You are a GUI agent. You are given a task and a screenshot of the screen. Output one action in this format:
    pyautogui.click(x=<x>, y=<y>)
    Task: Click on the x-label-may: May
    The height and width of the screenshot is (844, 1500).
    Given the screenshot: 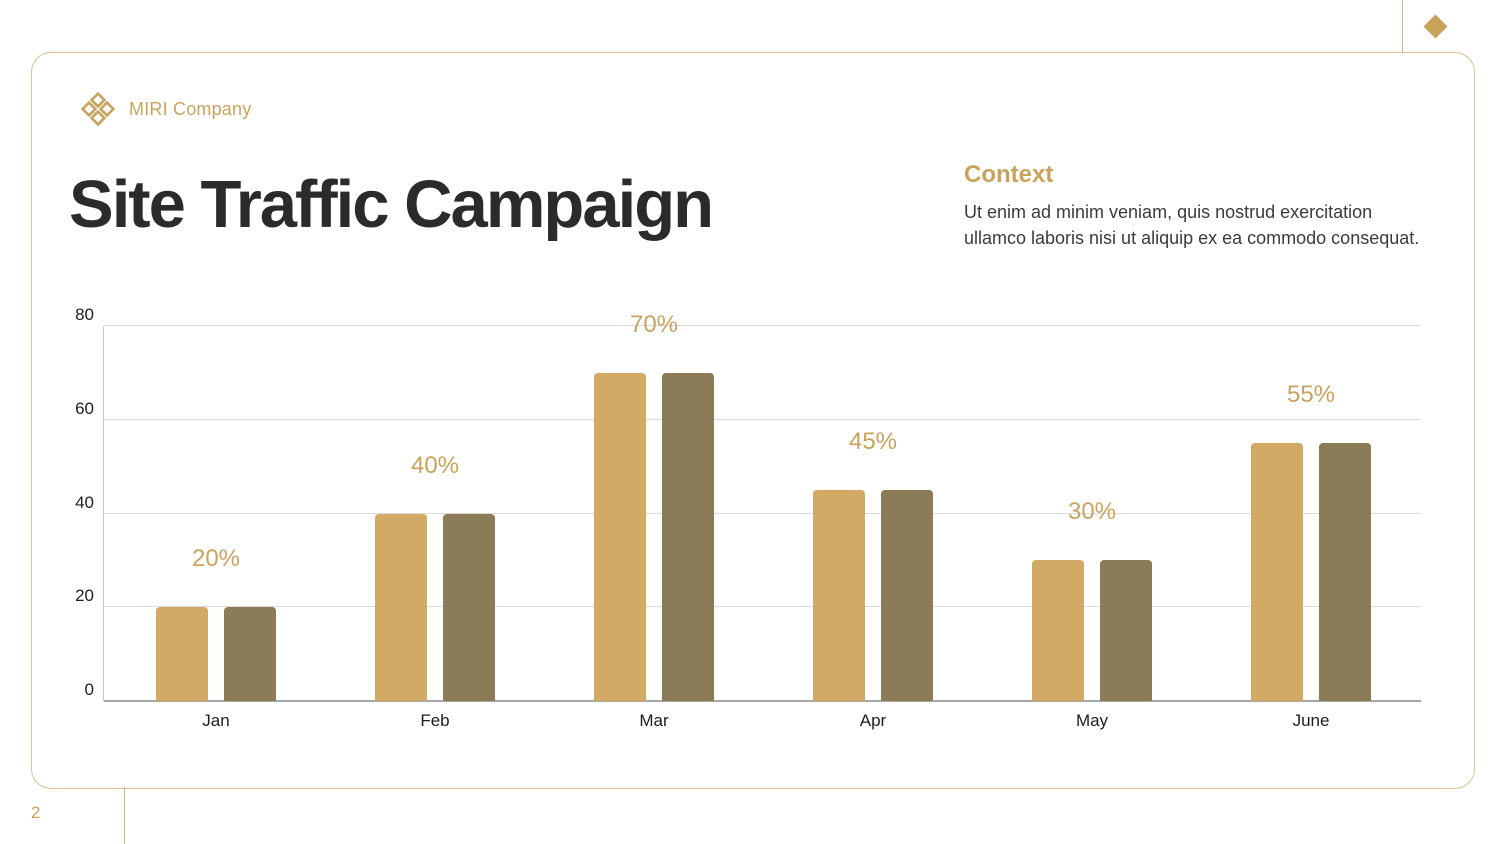 What is the action you would take?
    pyautogui.click(x=1092, y=720)
    